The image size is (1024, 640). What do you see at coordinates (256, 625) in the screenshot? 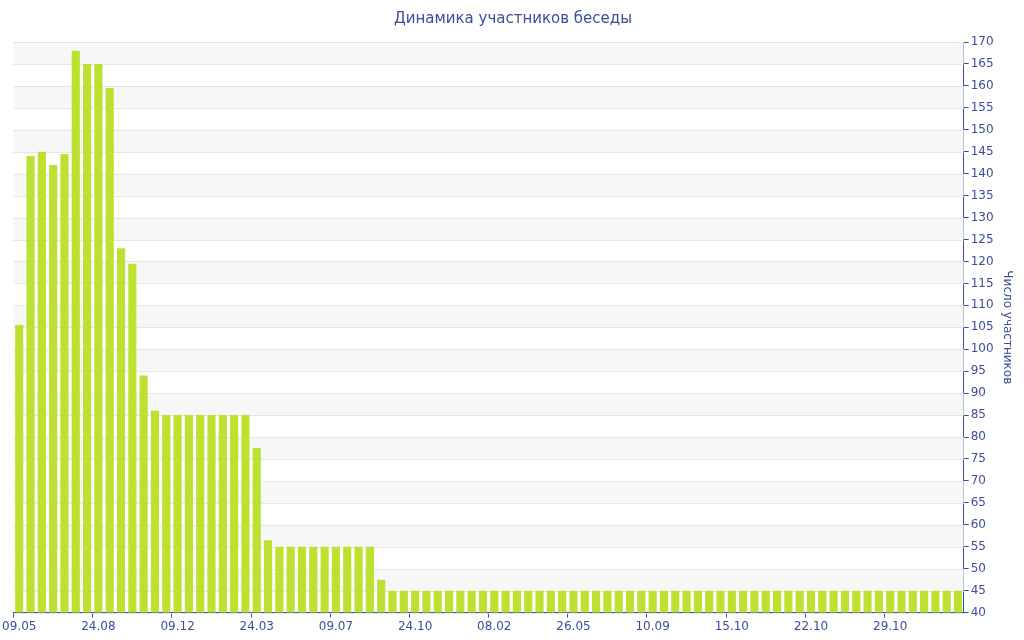
I see `x-tick-label: 24.03` at bounding box center [256, 625].